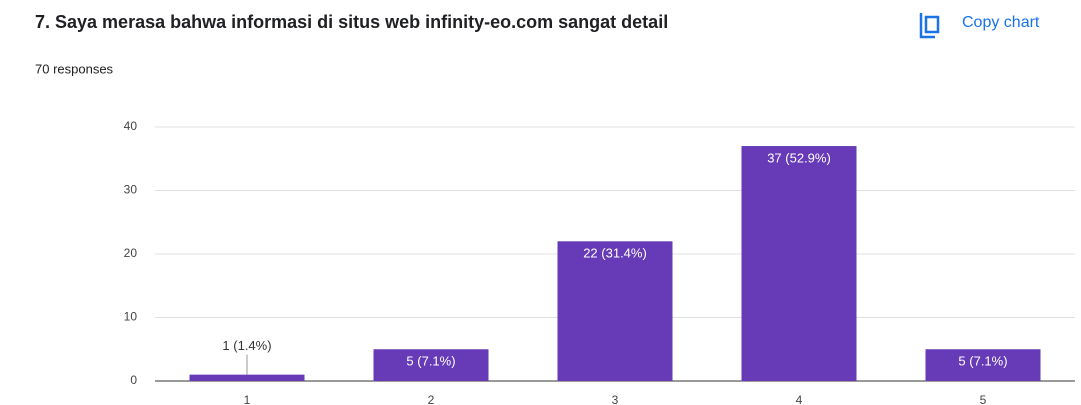 This screenshot has width=1081, height=405. What do you see at coordinates (431, 399) in the screenshot?
I see `x-tick-label: 2` at bounding box center [431, 399].